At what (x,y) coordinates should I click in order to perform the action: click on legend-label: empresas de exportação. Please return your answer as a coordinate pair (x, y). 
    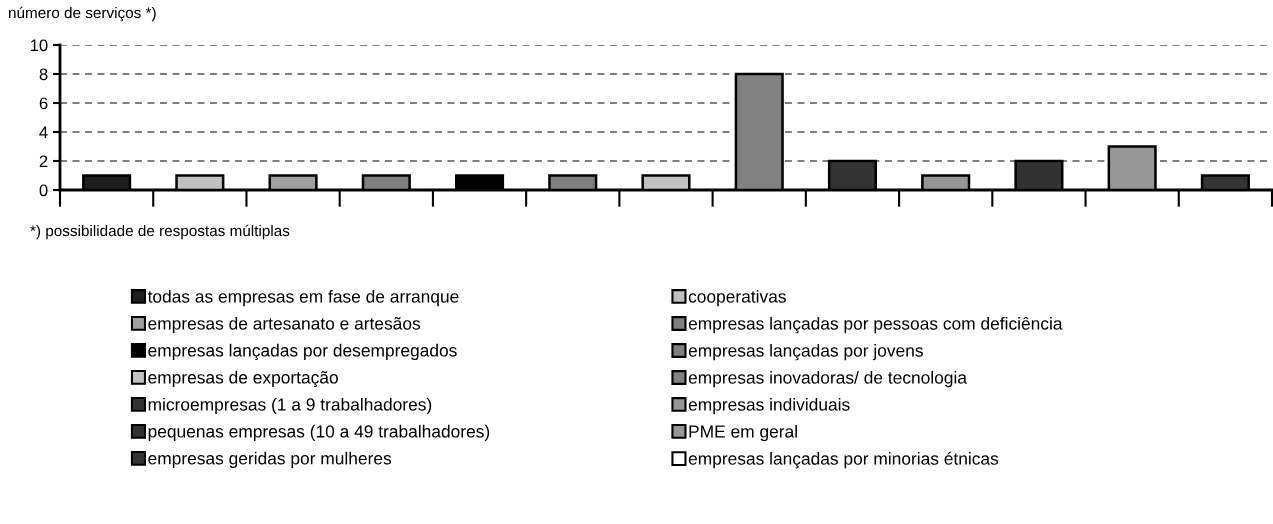
    Looking at the image, I should click on (243, 379).